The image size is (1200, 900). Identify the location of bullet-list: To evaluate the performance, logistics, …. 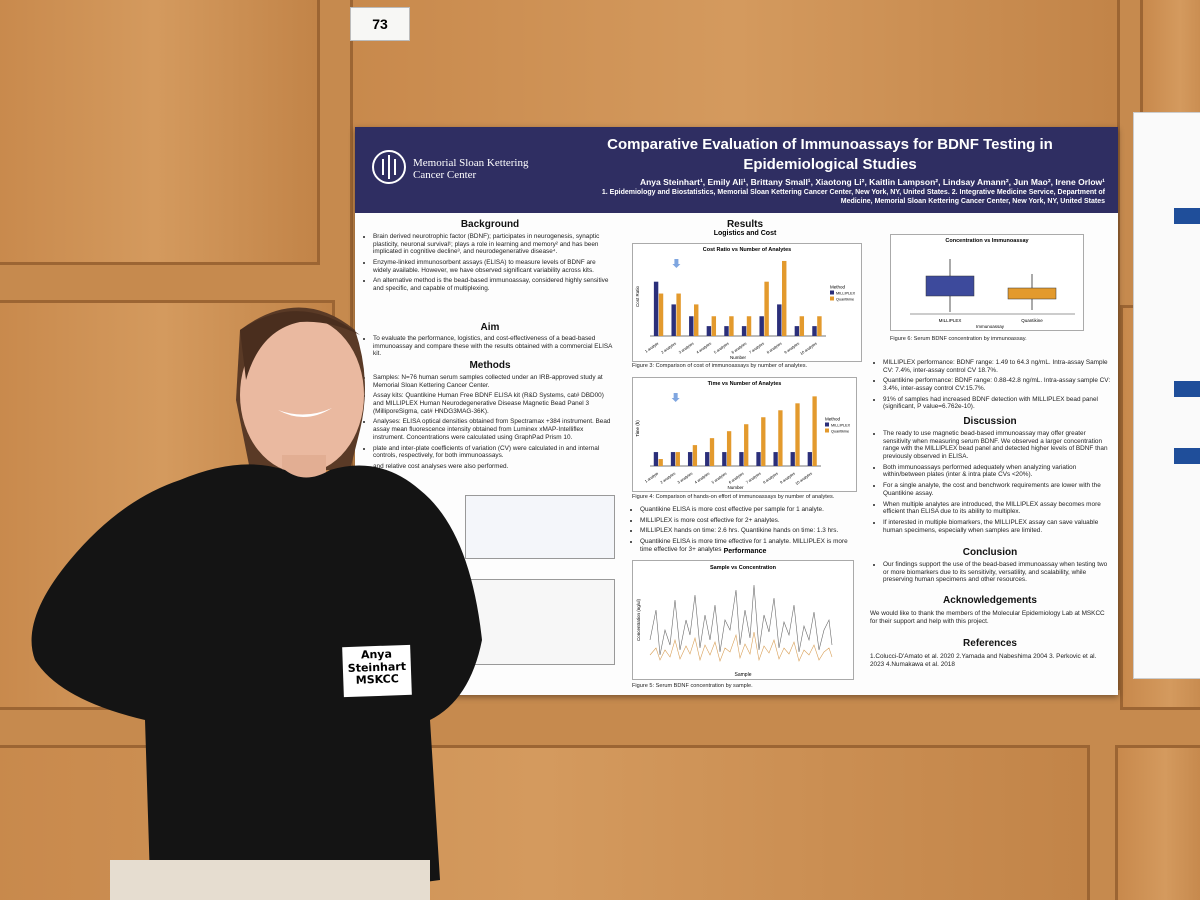
(489, 348).